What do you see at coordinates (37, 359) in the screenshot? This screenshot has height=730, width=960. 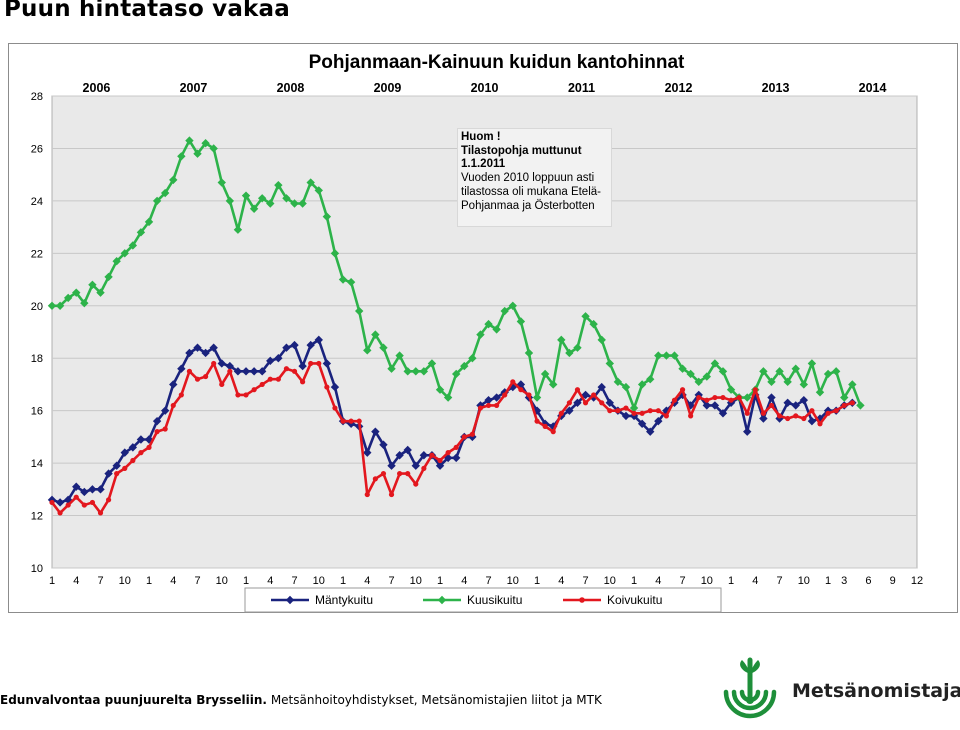 I see `y-tick-label-18: 18` at bounding box center [37, 359].